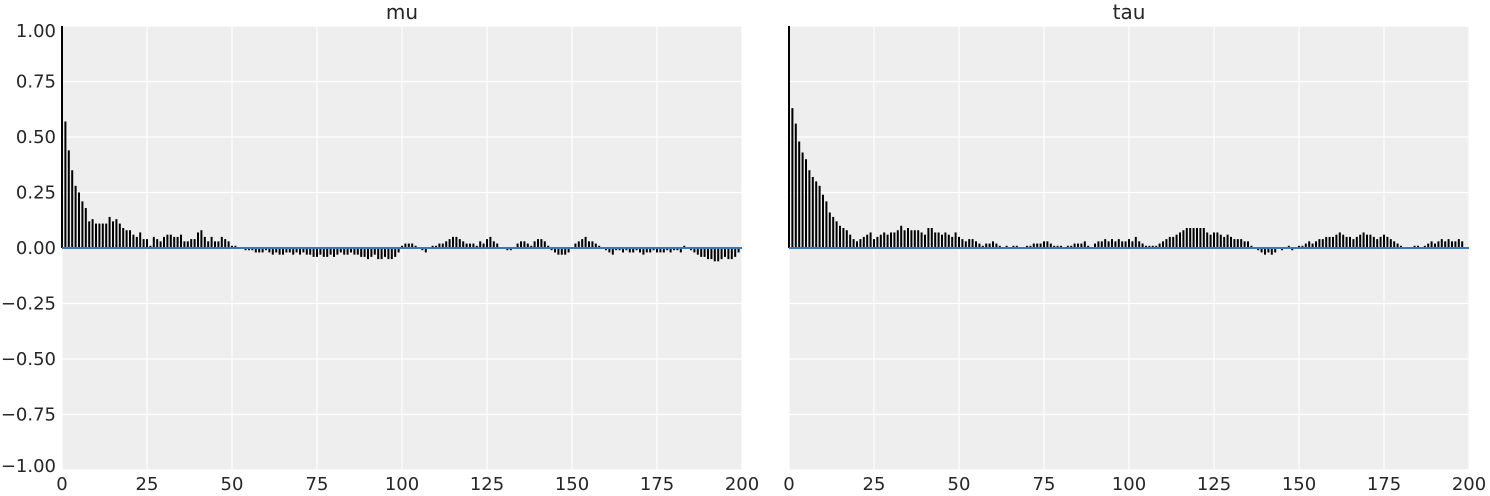 The height and width of the screenshot is (496, 1490). What do you see at coordinates (28, 466) in the screenshot?
I see `y-tick-label: −1.00` at bounding box center [28, 466].